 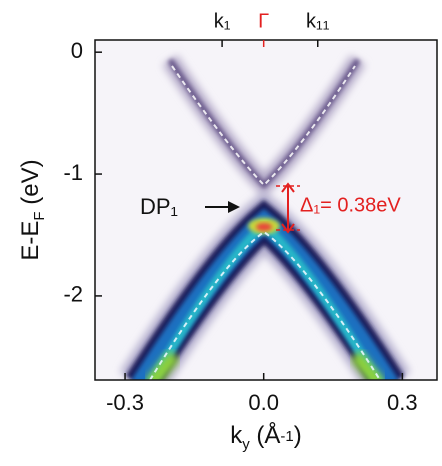 What do you see at coordinates (263, 21) in the screenshot?
I see `top-tick-label: Γ` at bounding box center [263, 21].